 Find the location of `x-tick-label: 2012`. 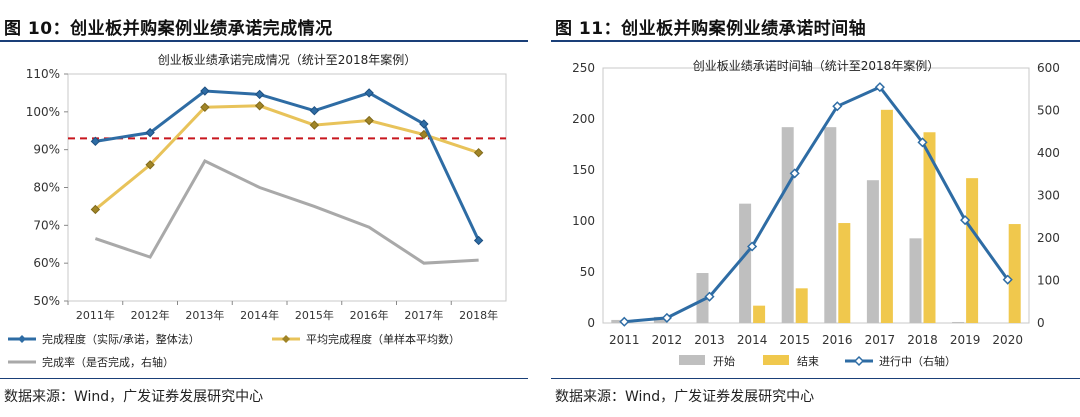

x-tick-label: 2012 is located at coordinates (667, 340).